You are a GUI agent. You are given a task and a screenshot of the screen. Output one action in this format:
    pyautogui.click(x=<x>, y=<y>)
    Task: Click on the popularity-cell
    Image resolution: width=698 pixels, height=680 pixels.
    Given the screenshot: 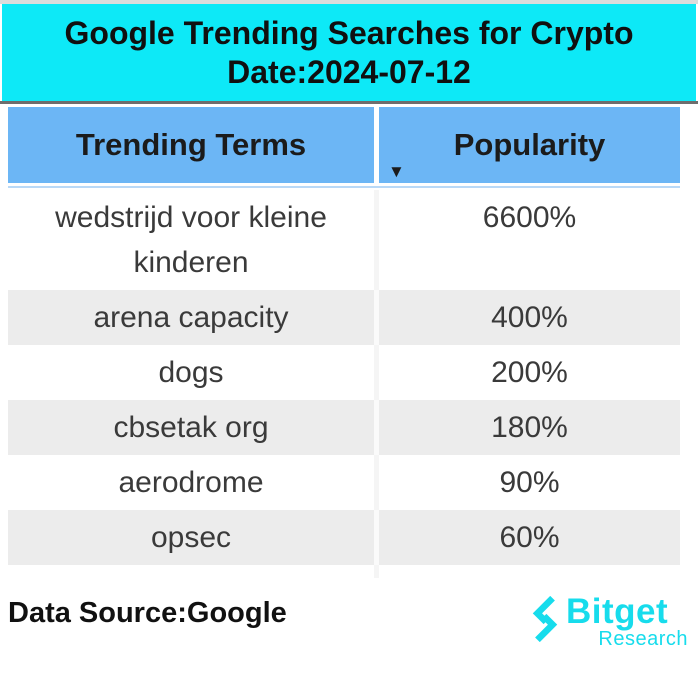 What is the action you would take?
    pyautogui.click(x=529, y=571)
    